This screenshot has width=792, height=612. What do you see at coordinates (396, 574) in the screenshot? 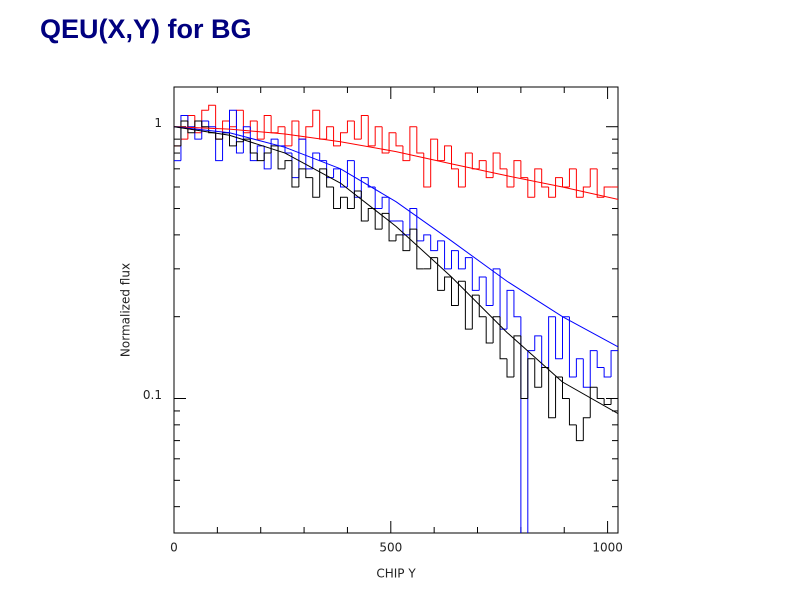
I see `x-axis-label: CHIP Y` at bounding box center [396, 574].